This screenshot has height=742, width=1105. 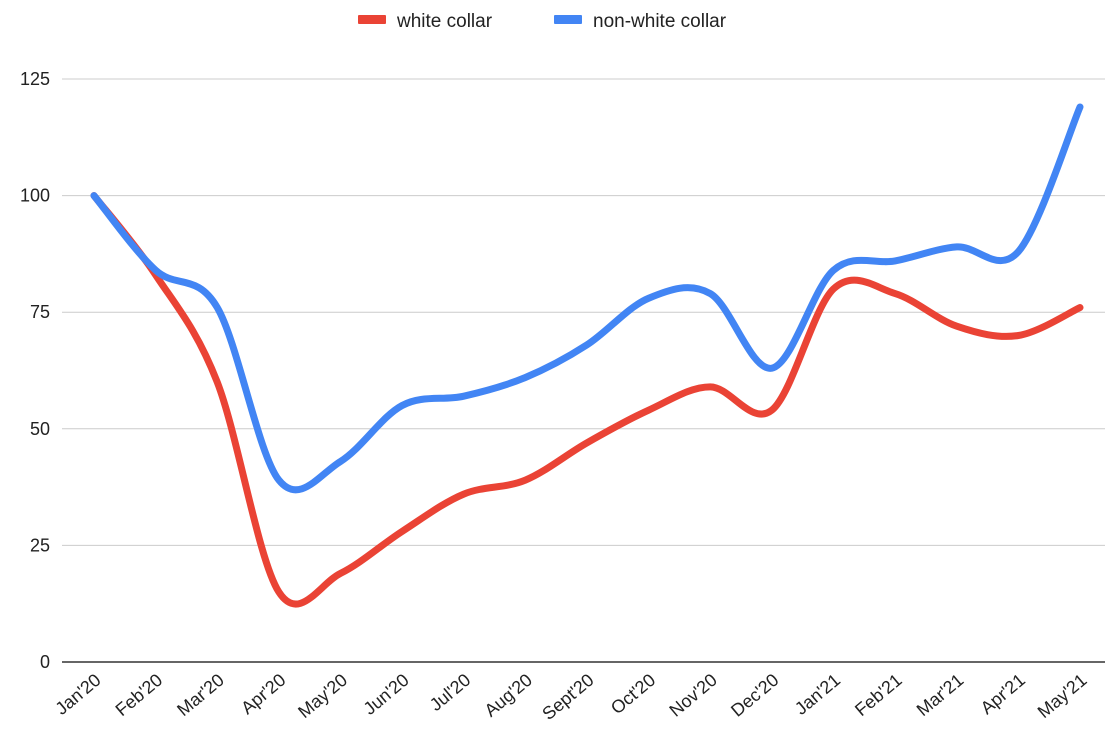 What do you see at coordinates (45, 662) in the screenshot?
I see `y-tick-label: 0` at bounding box center [45, 662].